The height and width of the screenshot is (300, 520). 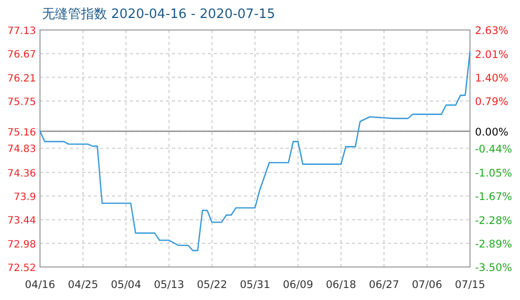 I want to click on y2-tick-label: -1.05%, so click(x=493, y=173).